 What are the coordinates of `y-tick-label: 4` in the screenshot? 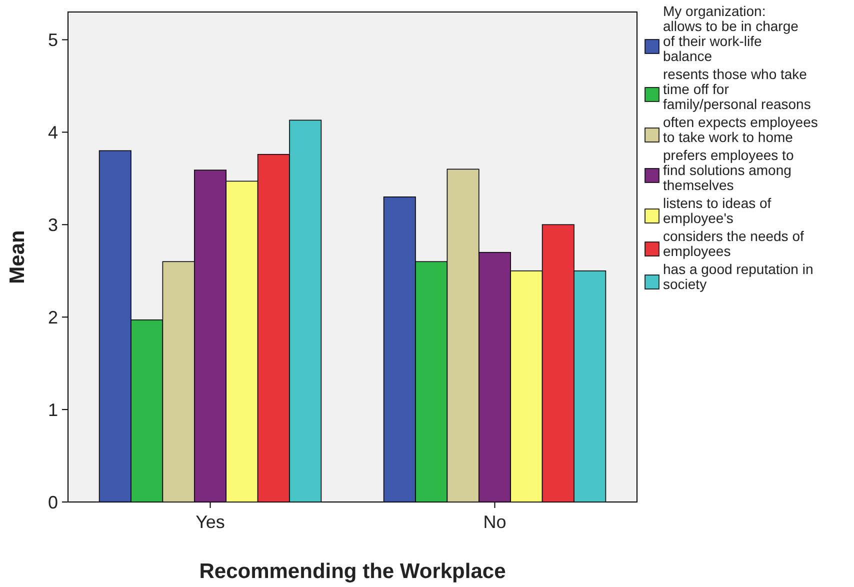 It's located at (53, 132).